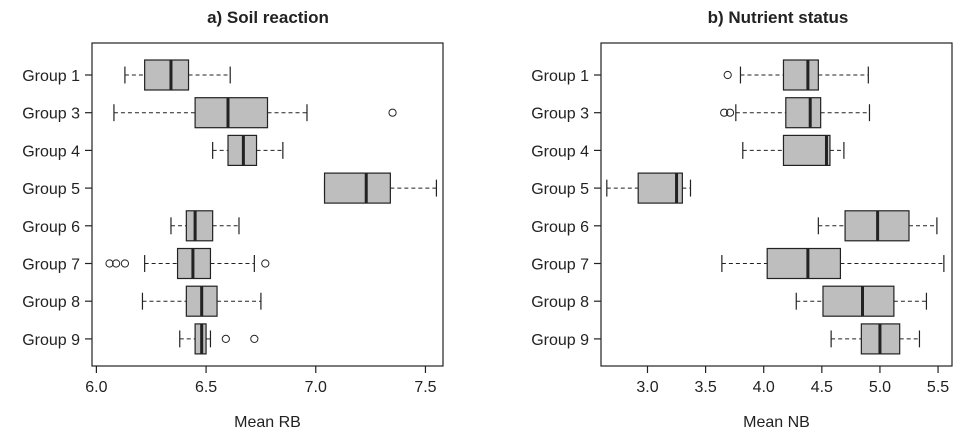  What do you see at coordinates (778, 17) in the screenshot?
I see `chart-title: b) Nutrient status` at bounding box center [778, 17].